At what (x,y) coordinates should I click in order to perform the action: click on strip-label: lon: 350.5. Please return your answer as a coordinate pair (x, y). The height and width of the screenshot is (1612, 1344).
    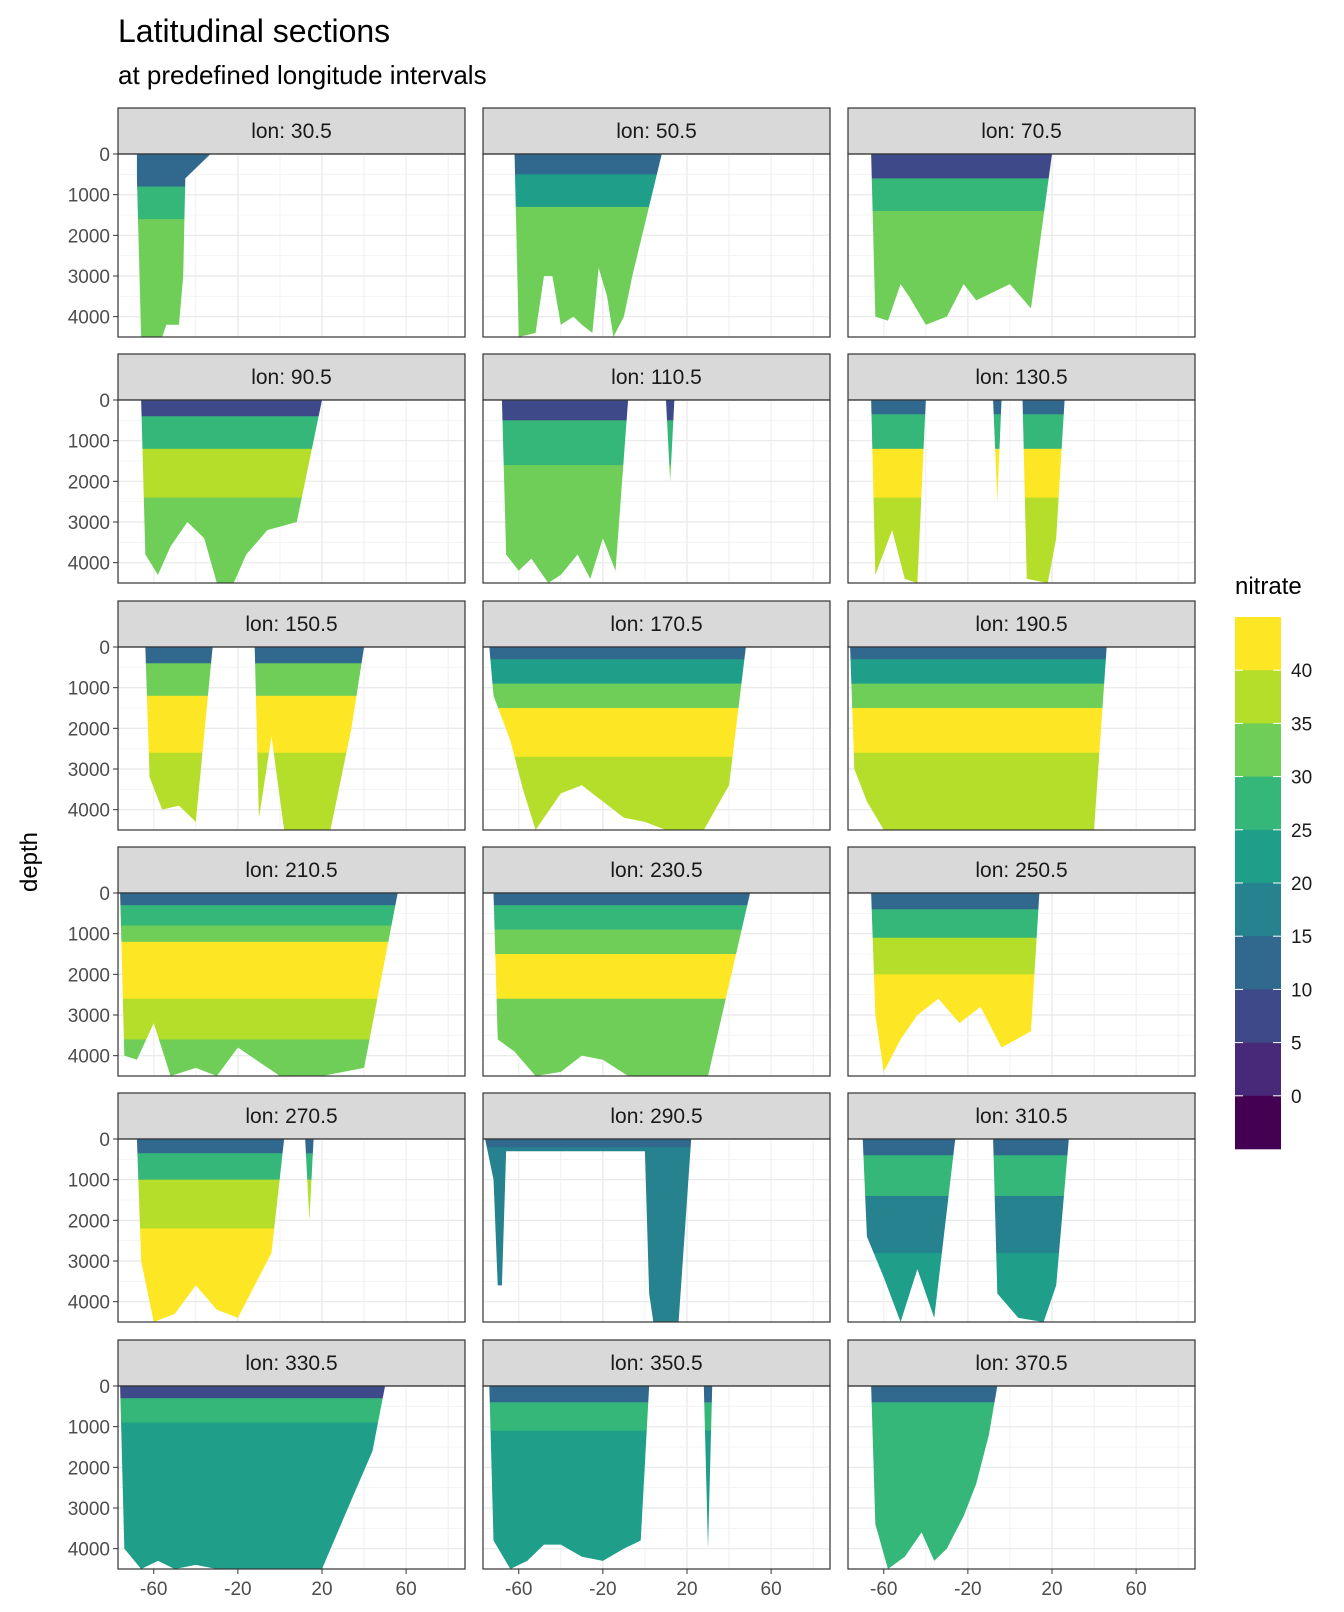
    Looking at the image, I should click on (656, 1363).